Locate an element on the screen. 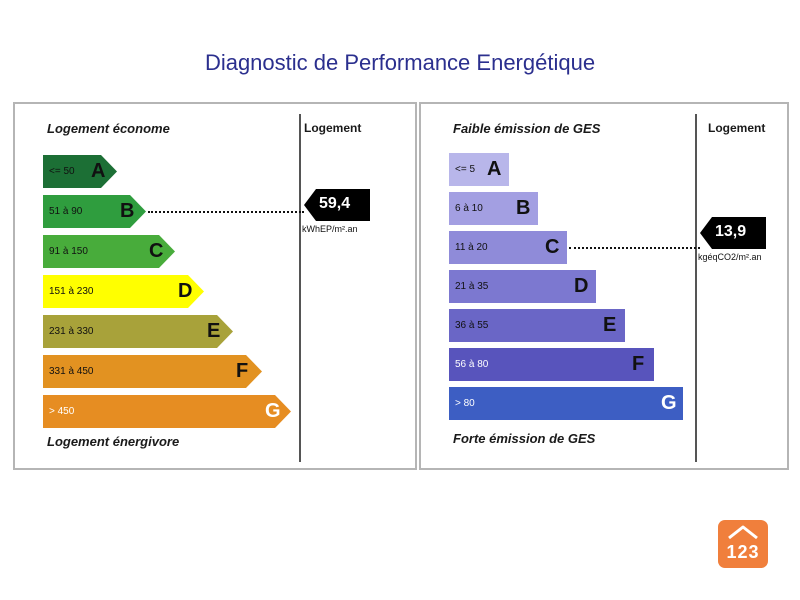 The width and height of the screenshot is (800, 600). ges-bottom-label: Forte émission de GES is located at coordinates (524, 438).